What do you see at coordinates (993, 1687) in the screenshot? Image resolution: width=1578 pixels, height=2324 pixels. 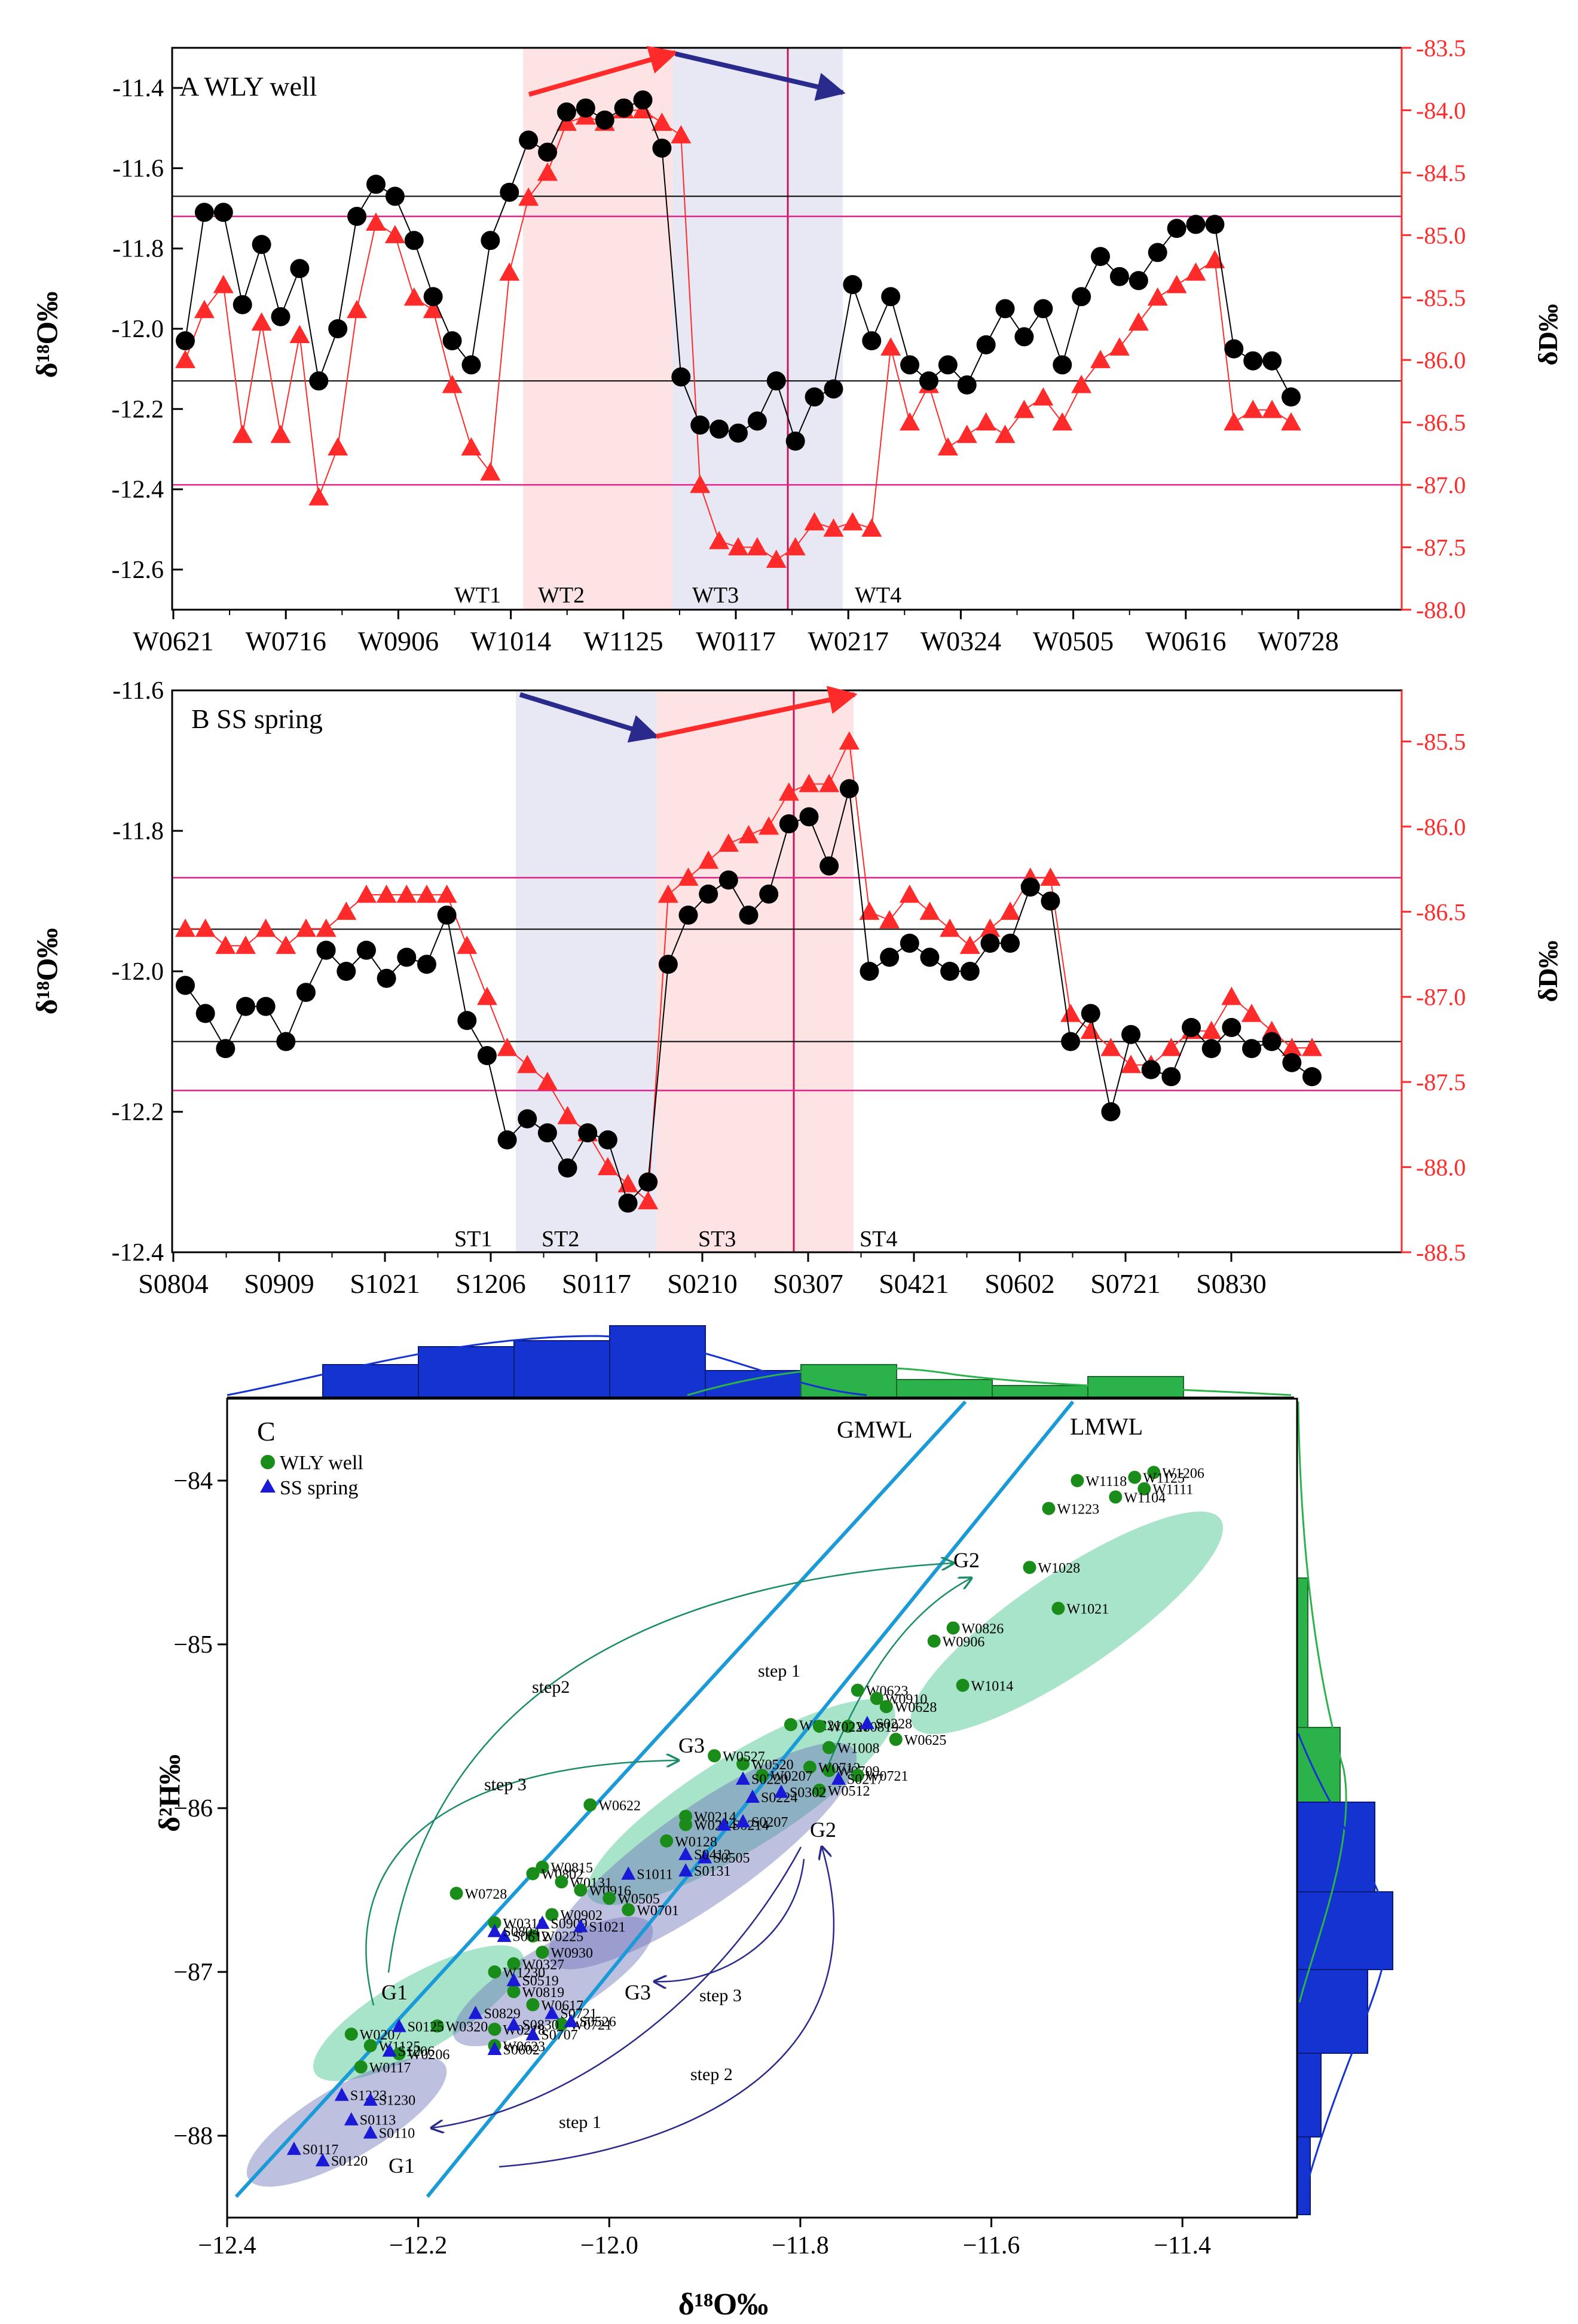 I see `wly-point-label: W1014` at bounding box center [993, 1687].